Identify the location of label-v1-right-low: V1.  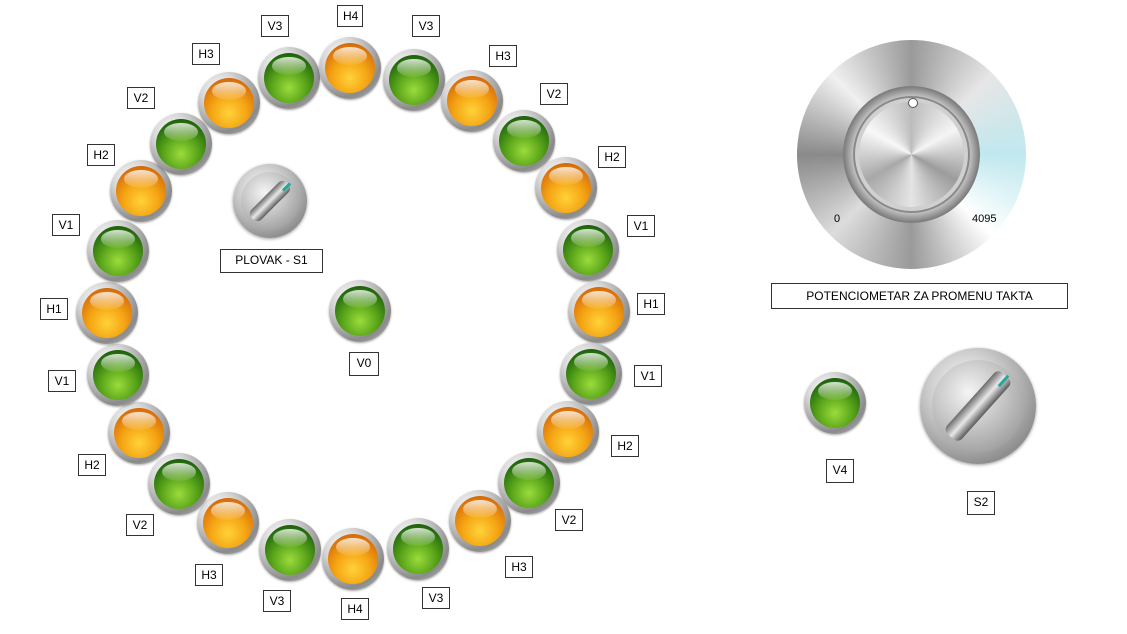
(648, 376).